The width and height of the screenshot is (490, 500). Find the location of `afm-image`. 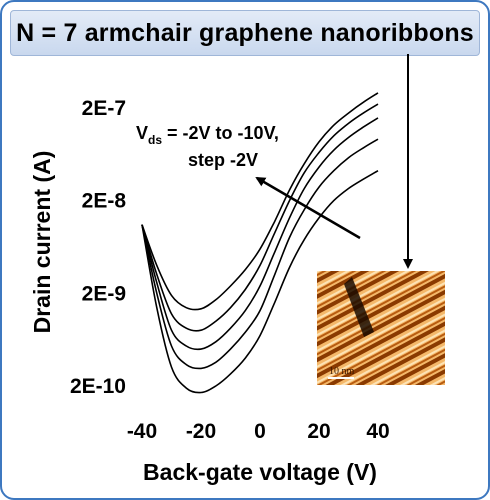

afm-image is located at coordinates (381, 328).